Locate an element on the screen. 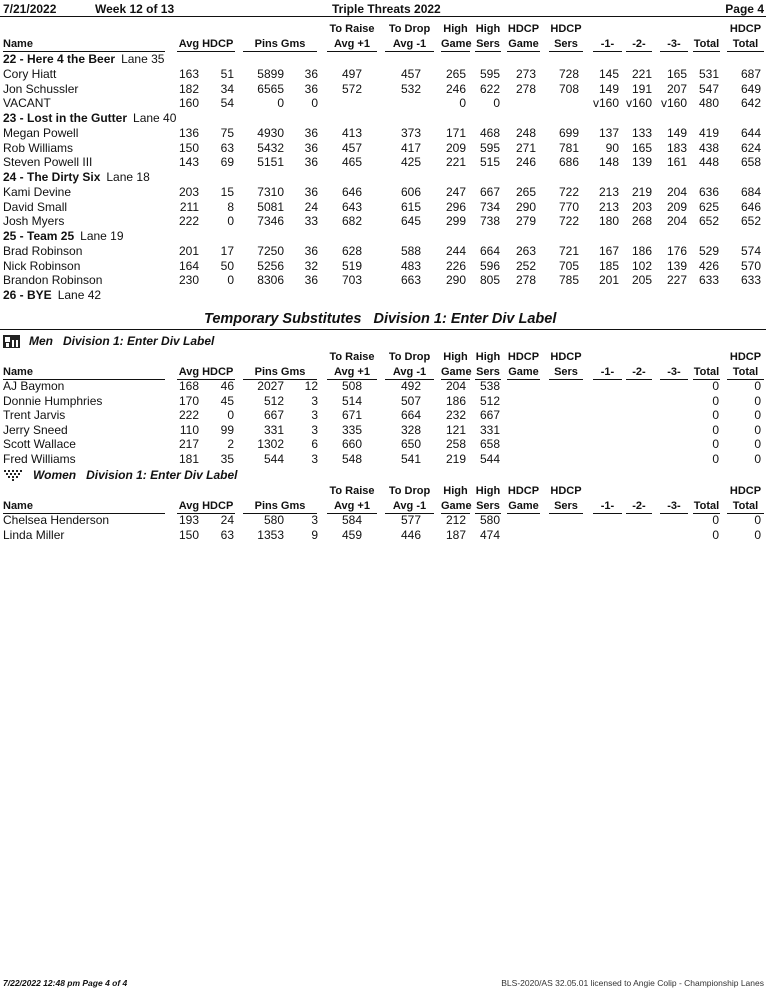 The width and height of the screenshot is (768, 991). cell-pins: 544 is located at coordinates (273, 459).